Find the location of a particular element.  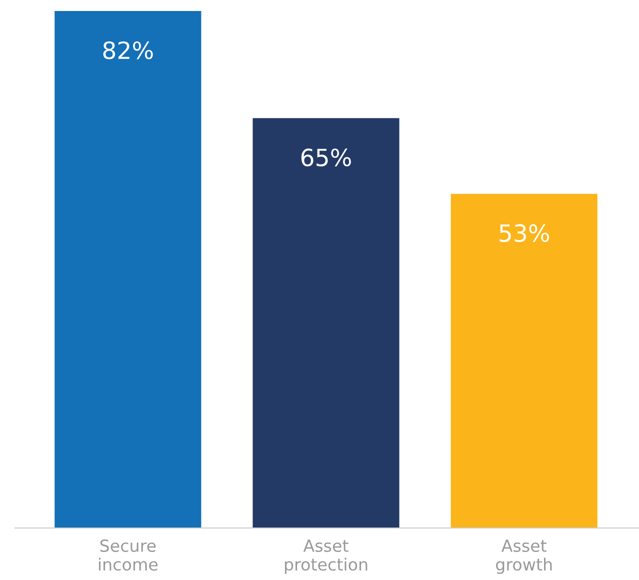

x-tick-label: Asset protection is located at coordinates (326, 557).